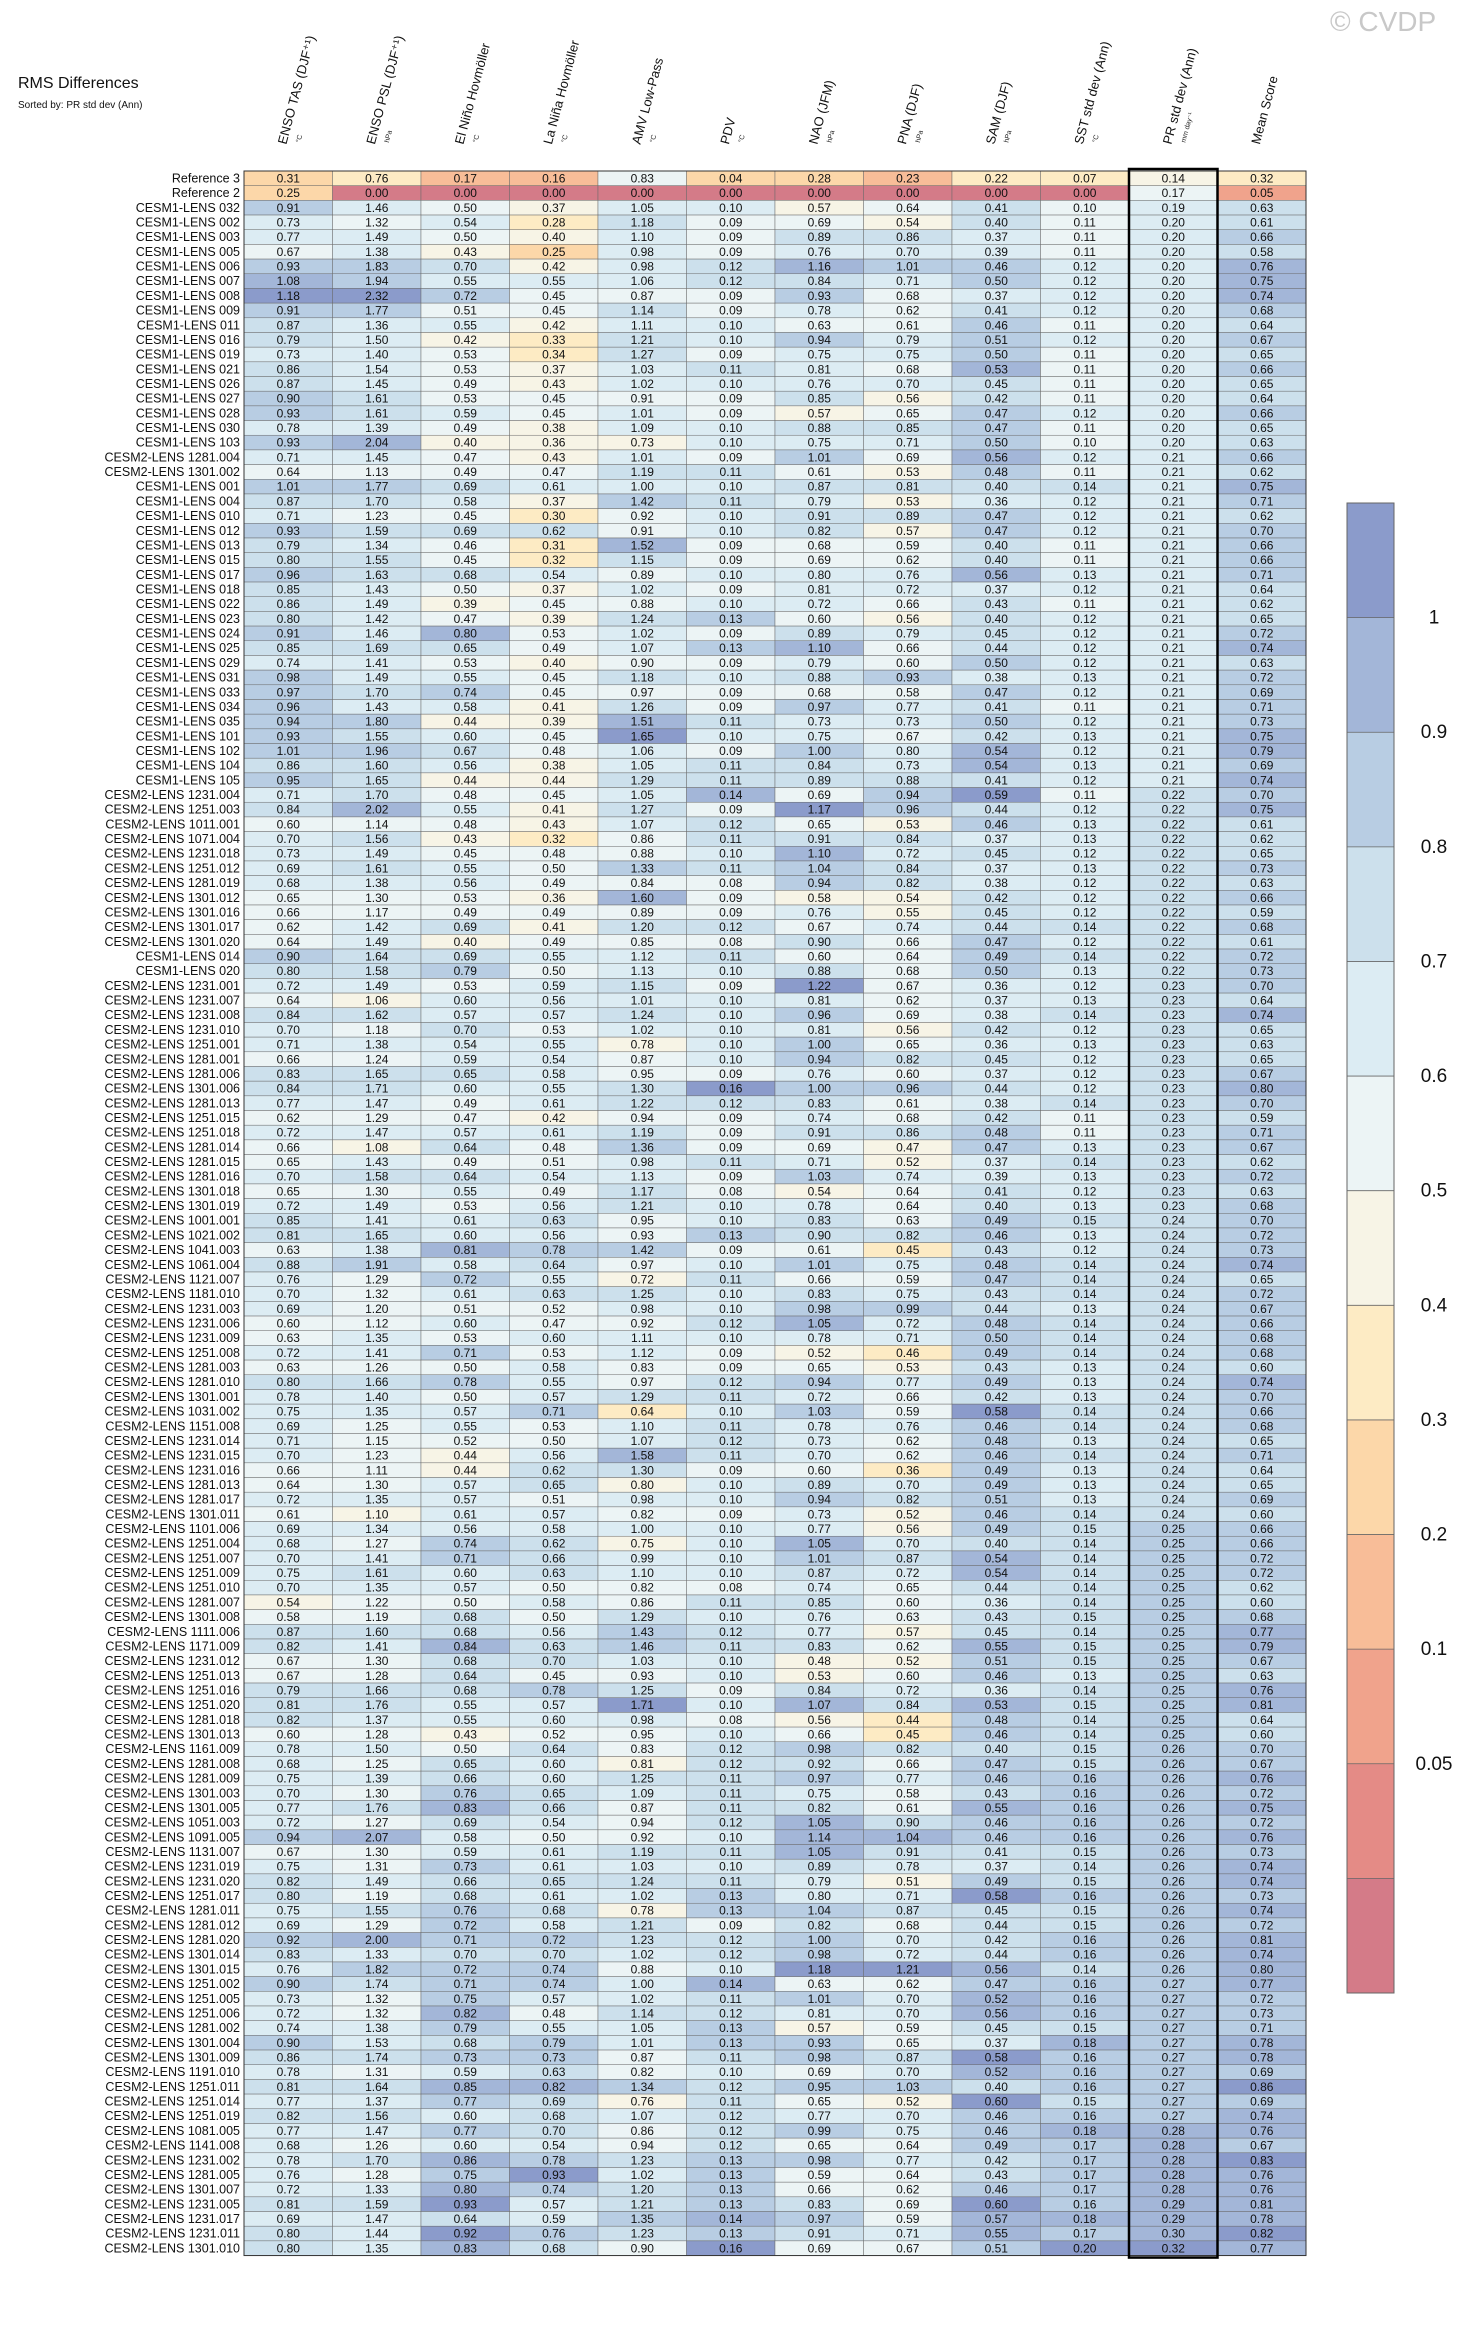 The image size is (1469, 2344). I want to click on row-label: CESM1-LENS 004, so click(188, 501).